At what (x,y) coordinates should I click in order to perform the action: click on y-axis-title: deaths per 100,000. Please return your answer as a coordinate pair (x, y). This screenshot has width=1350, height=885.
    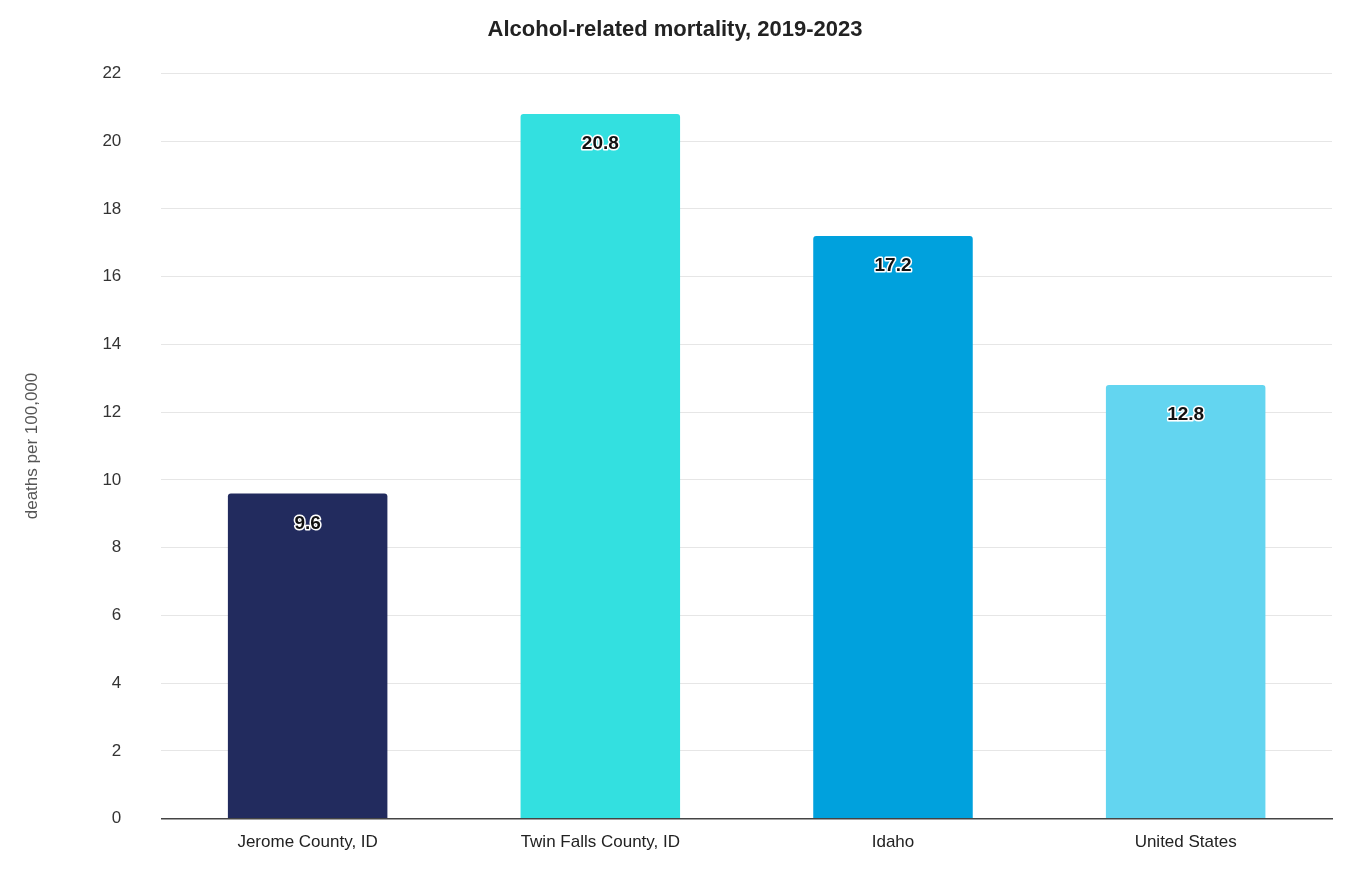
    Looking at the image, I should click on (31, 446).